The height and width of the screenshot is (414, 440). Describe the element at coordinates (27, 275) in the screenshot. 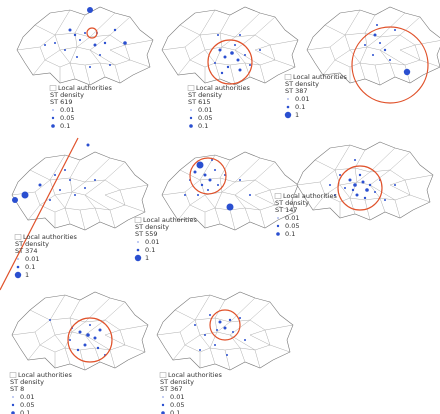

I see `legend-entry: 1` at that location.